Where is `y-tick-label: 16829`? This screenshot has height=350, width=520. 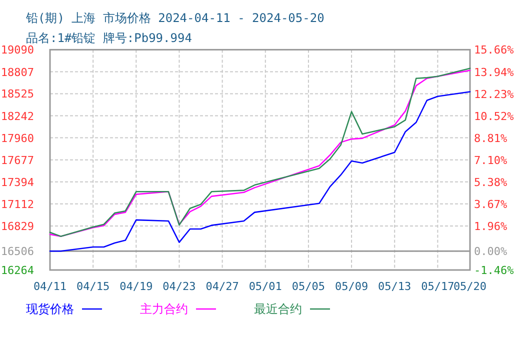 y-tick-label: 16829 is located at coordinates (17, 226).